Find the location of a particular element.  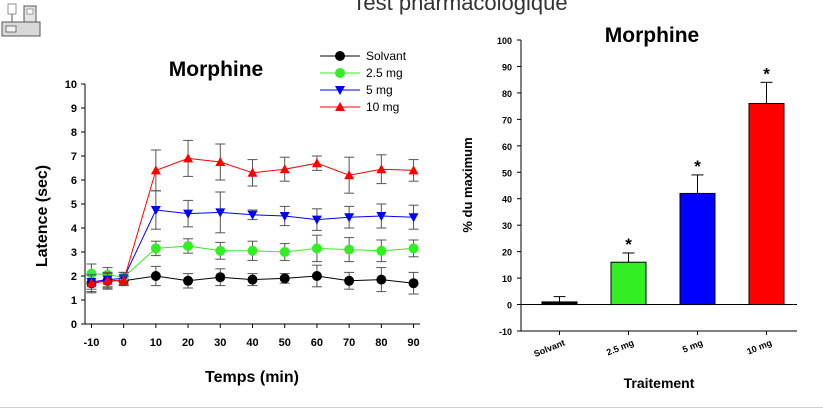

y-tick-label: 60 is located at coordinates (507, 147).